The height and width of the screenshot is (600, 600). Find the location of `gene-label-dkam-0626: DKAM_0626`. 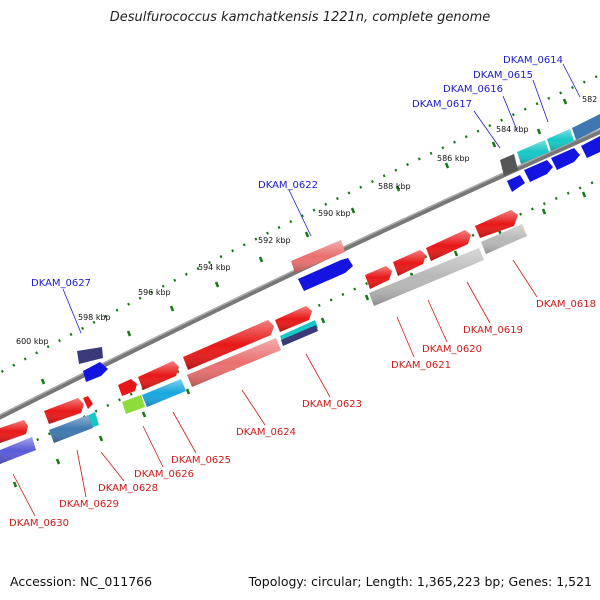

gene-label-dkam-0626: DKAM_0626 is located at coordinates (164, 474).